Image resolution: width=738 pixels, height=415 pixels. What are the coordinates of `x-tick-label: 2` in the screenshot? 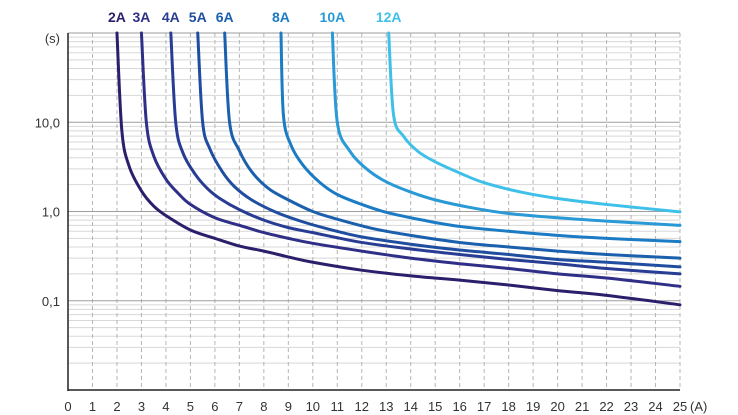 It's located at (116, 406).